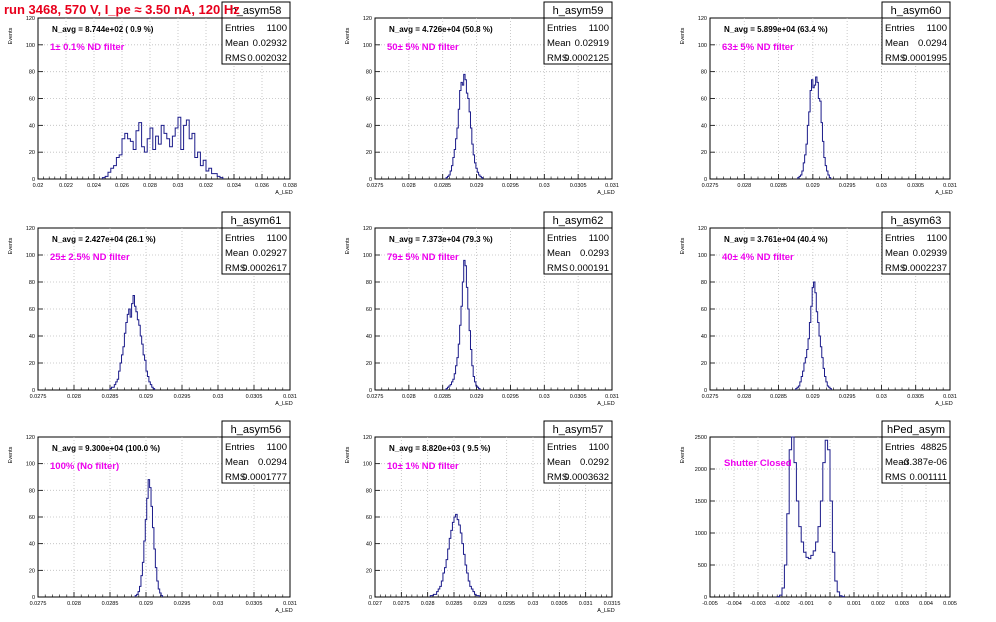 The height and width of the screenshot is (622, 996). What do you see at coordinates (710, 604) in the screenshot?
I see `x-tick-label: -0.005` at bounding box center [710, 604].